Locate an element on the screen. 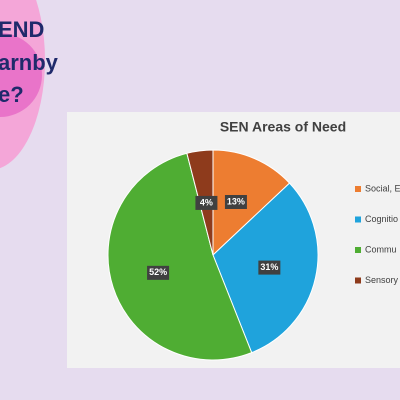  data-label: 4% is located at coordinates (206, 202).